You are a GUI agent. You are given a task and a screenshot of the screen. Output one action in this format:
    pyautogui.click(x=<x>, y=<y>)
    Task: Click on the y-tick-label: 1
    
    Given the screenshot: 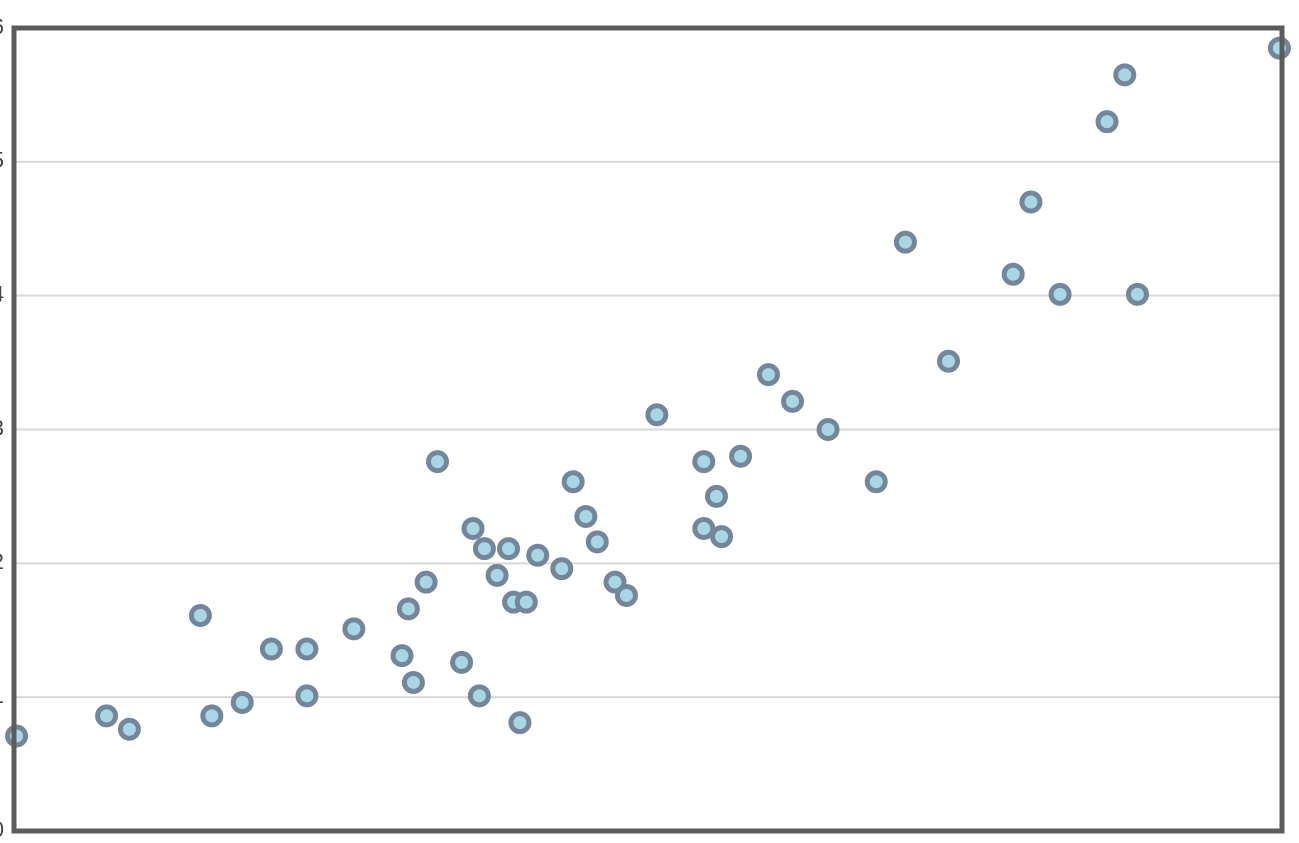 What is the action you would take?
    pyautogui.click(x=2, y=695)
    